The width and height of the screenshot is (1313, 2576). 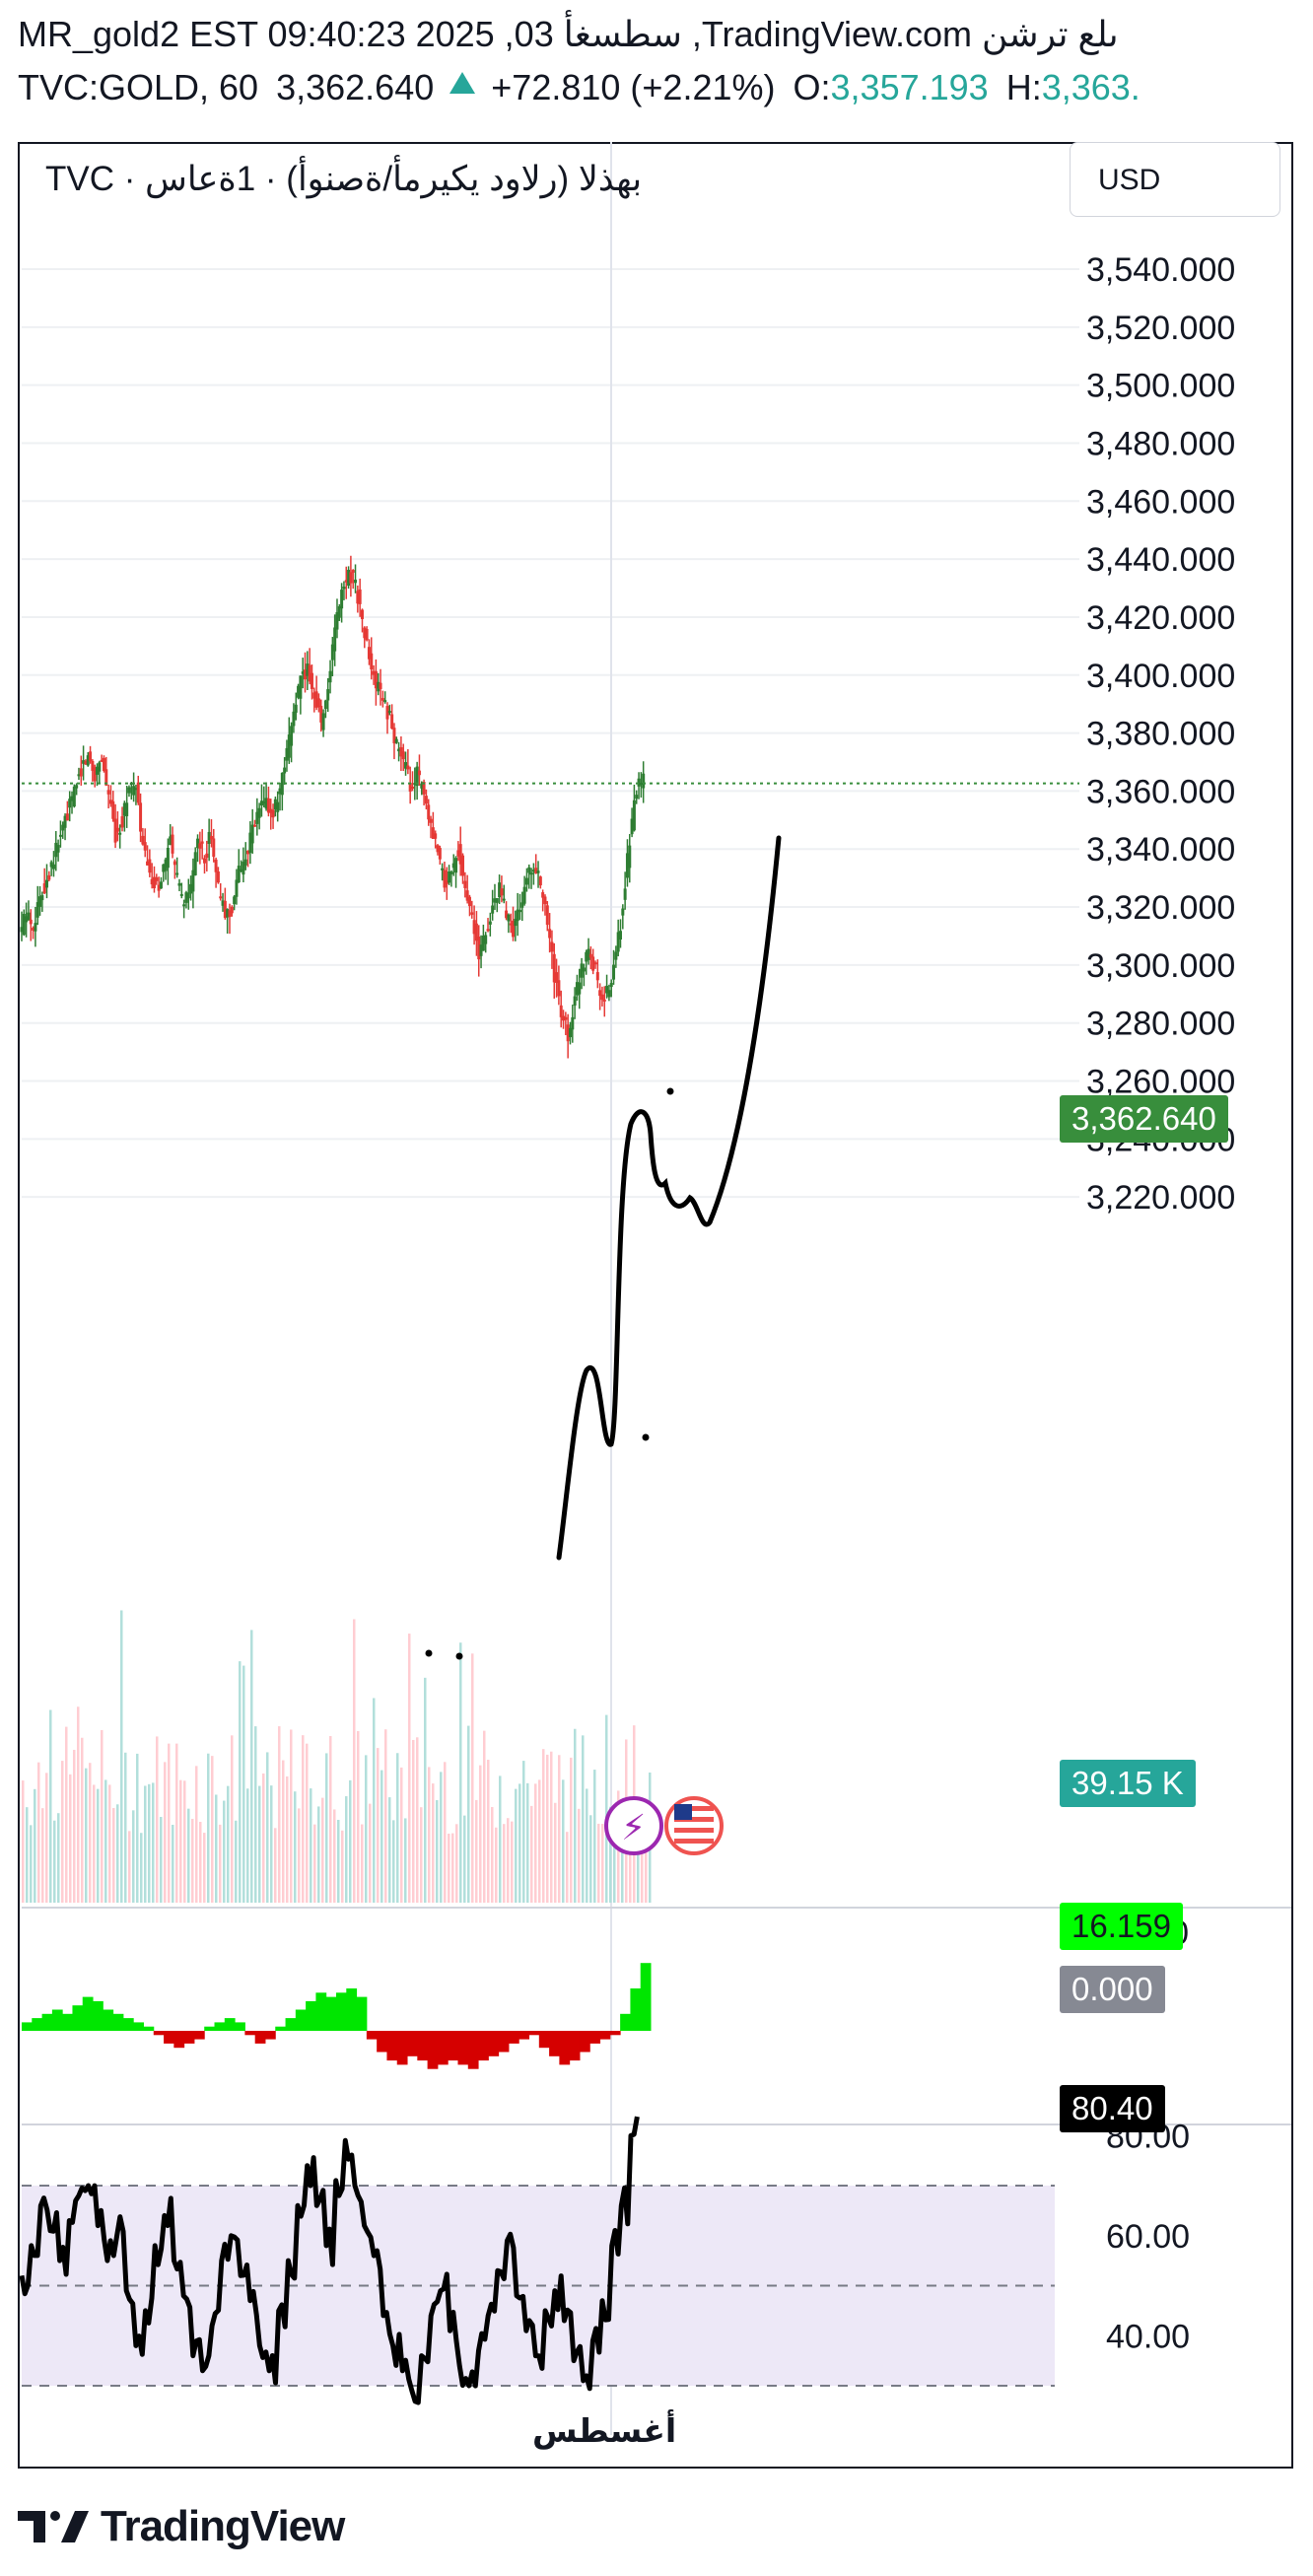 I want to click on tradingview-logo: TradingView, so click(x=181, y=2527).